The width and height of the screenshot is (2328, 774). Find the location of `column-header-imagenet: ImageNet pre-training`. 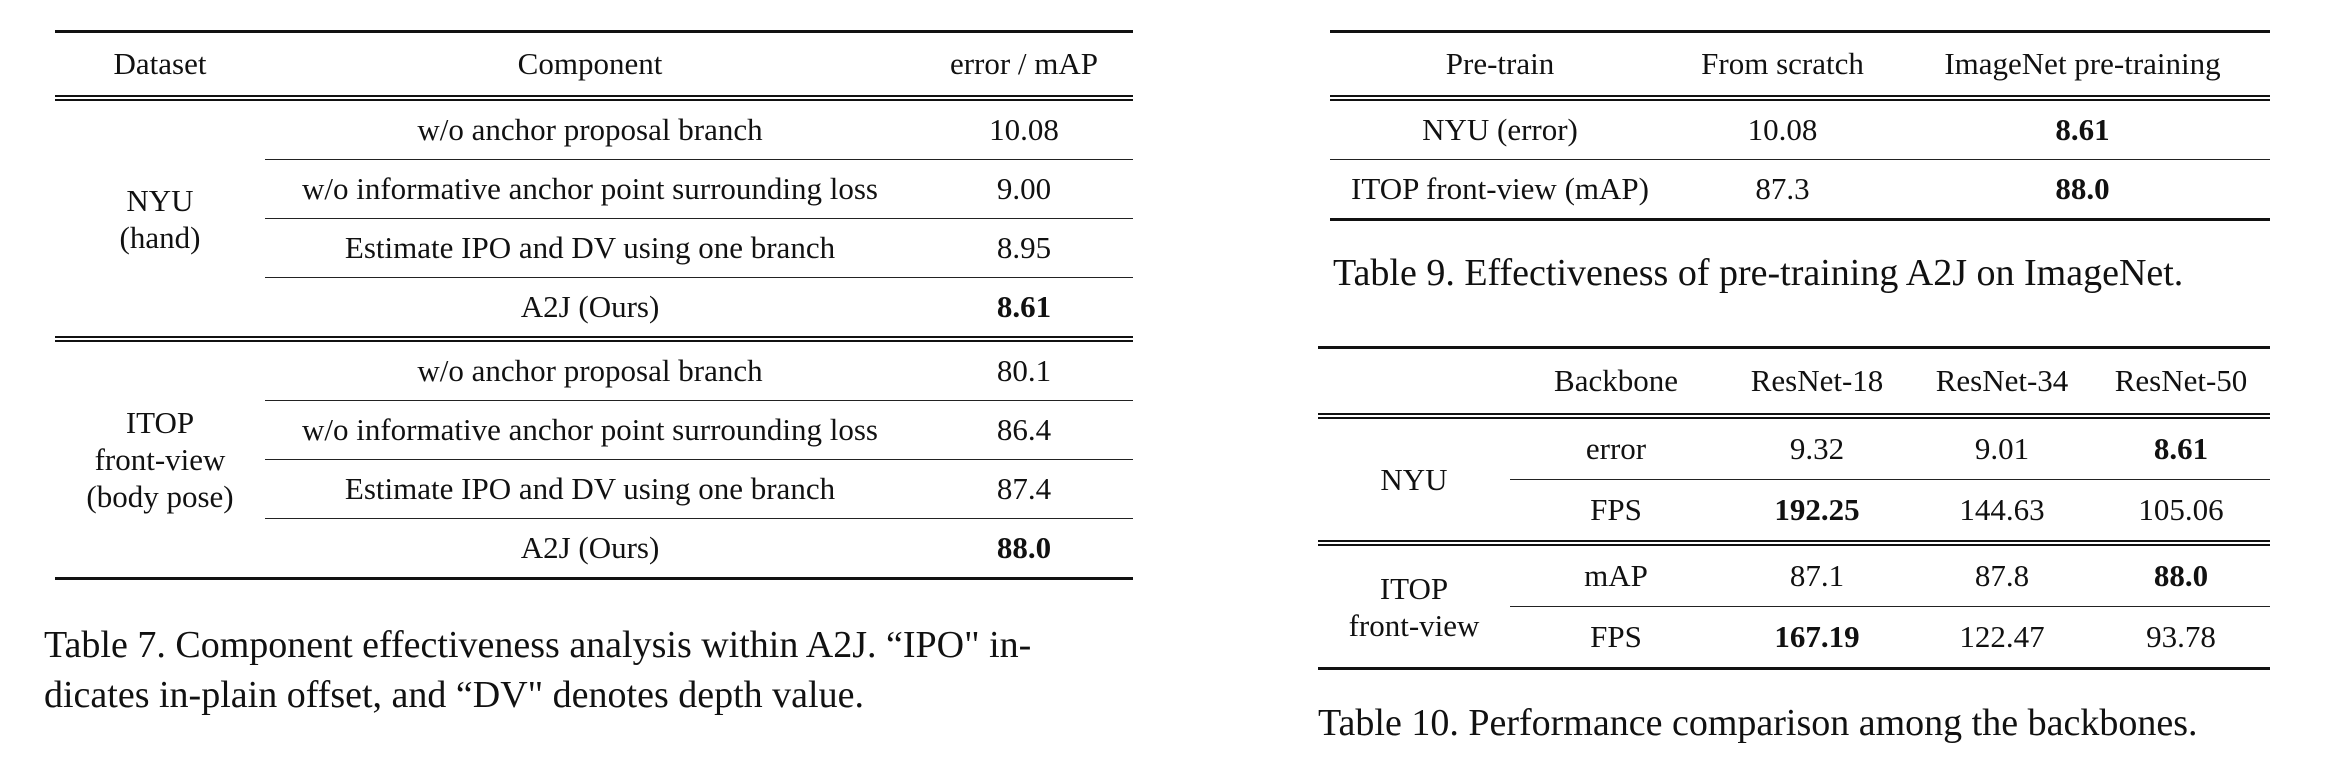

column-header-imagenet: ImageNet pre-training is located at coordinates (2082, 63).